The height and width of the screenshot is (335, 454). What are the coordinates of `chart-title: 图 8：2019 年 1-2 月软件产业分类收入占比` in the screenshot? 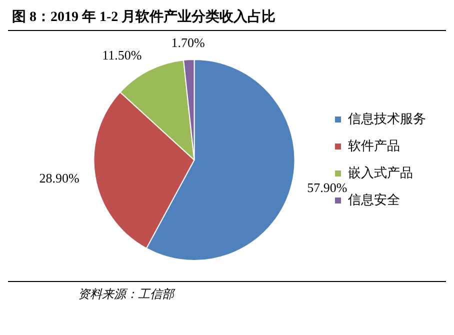 It's located at (144, 17).